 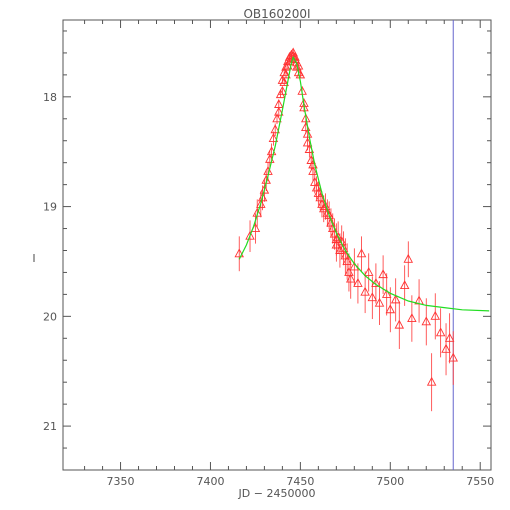 What do you see at coordinates (33, 258) in the screenshot?
I see `y-axis-label: I` at bounding box center [33, 258].